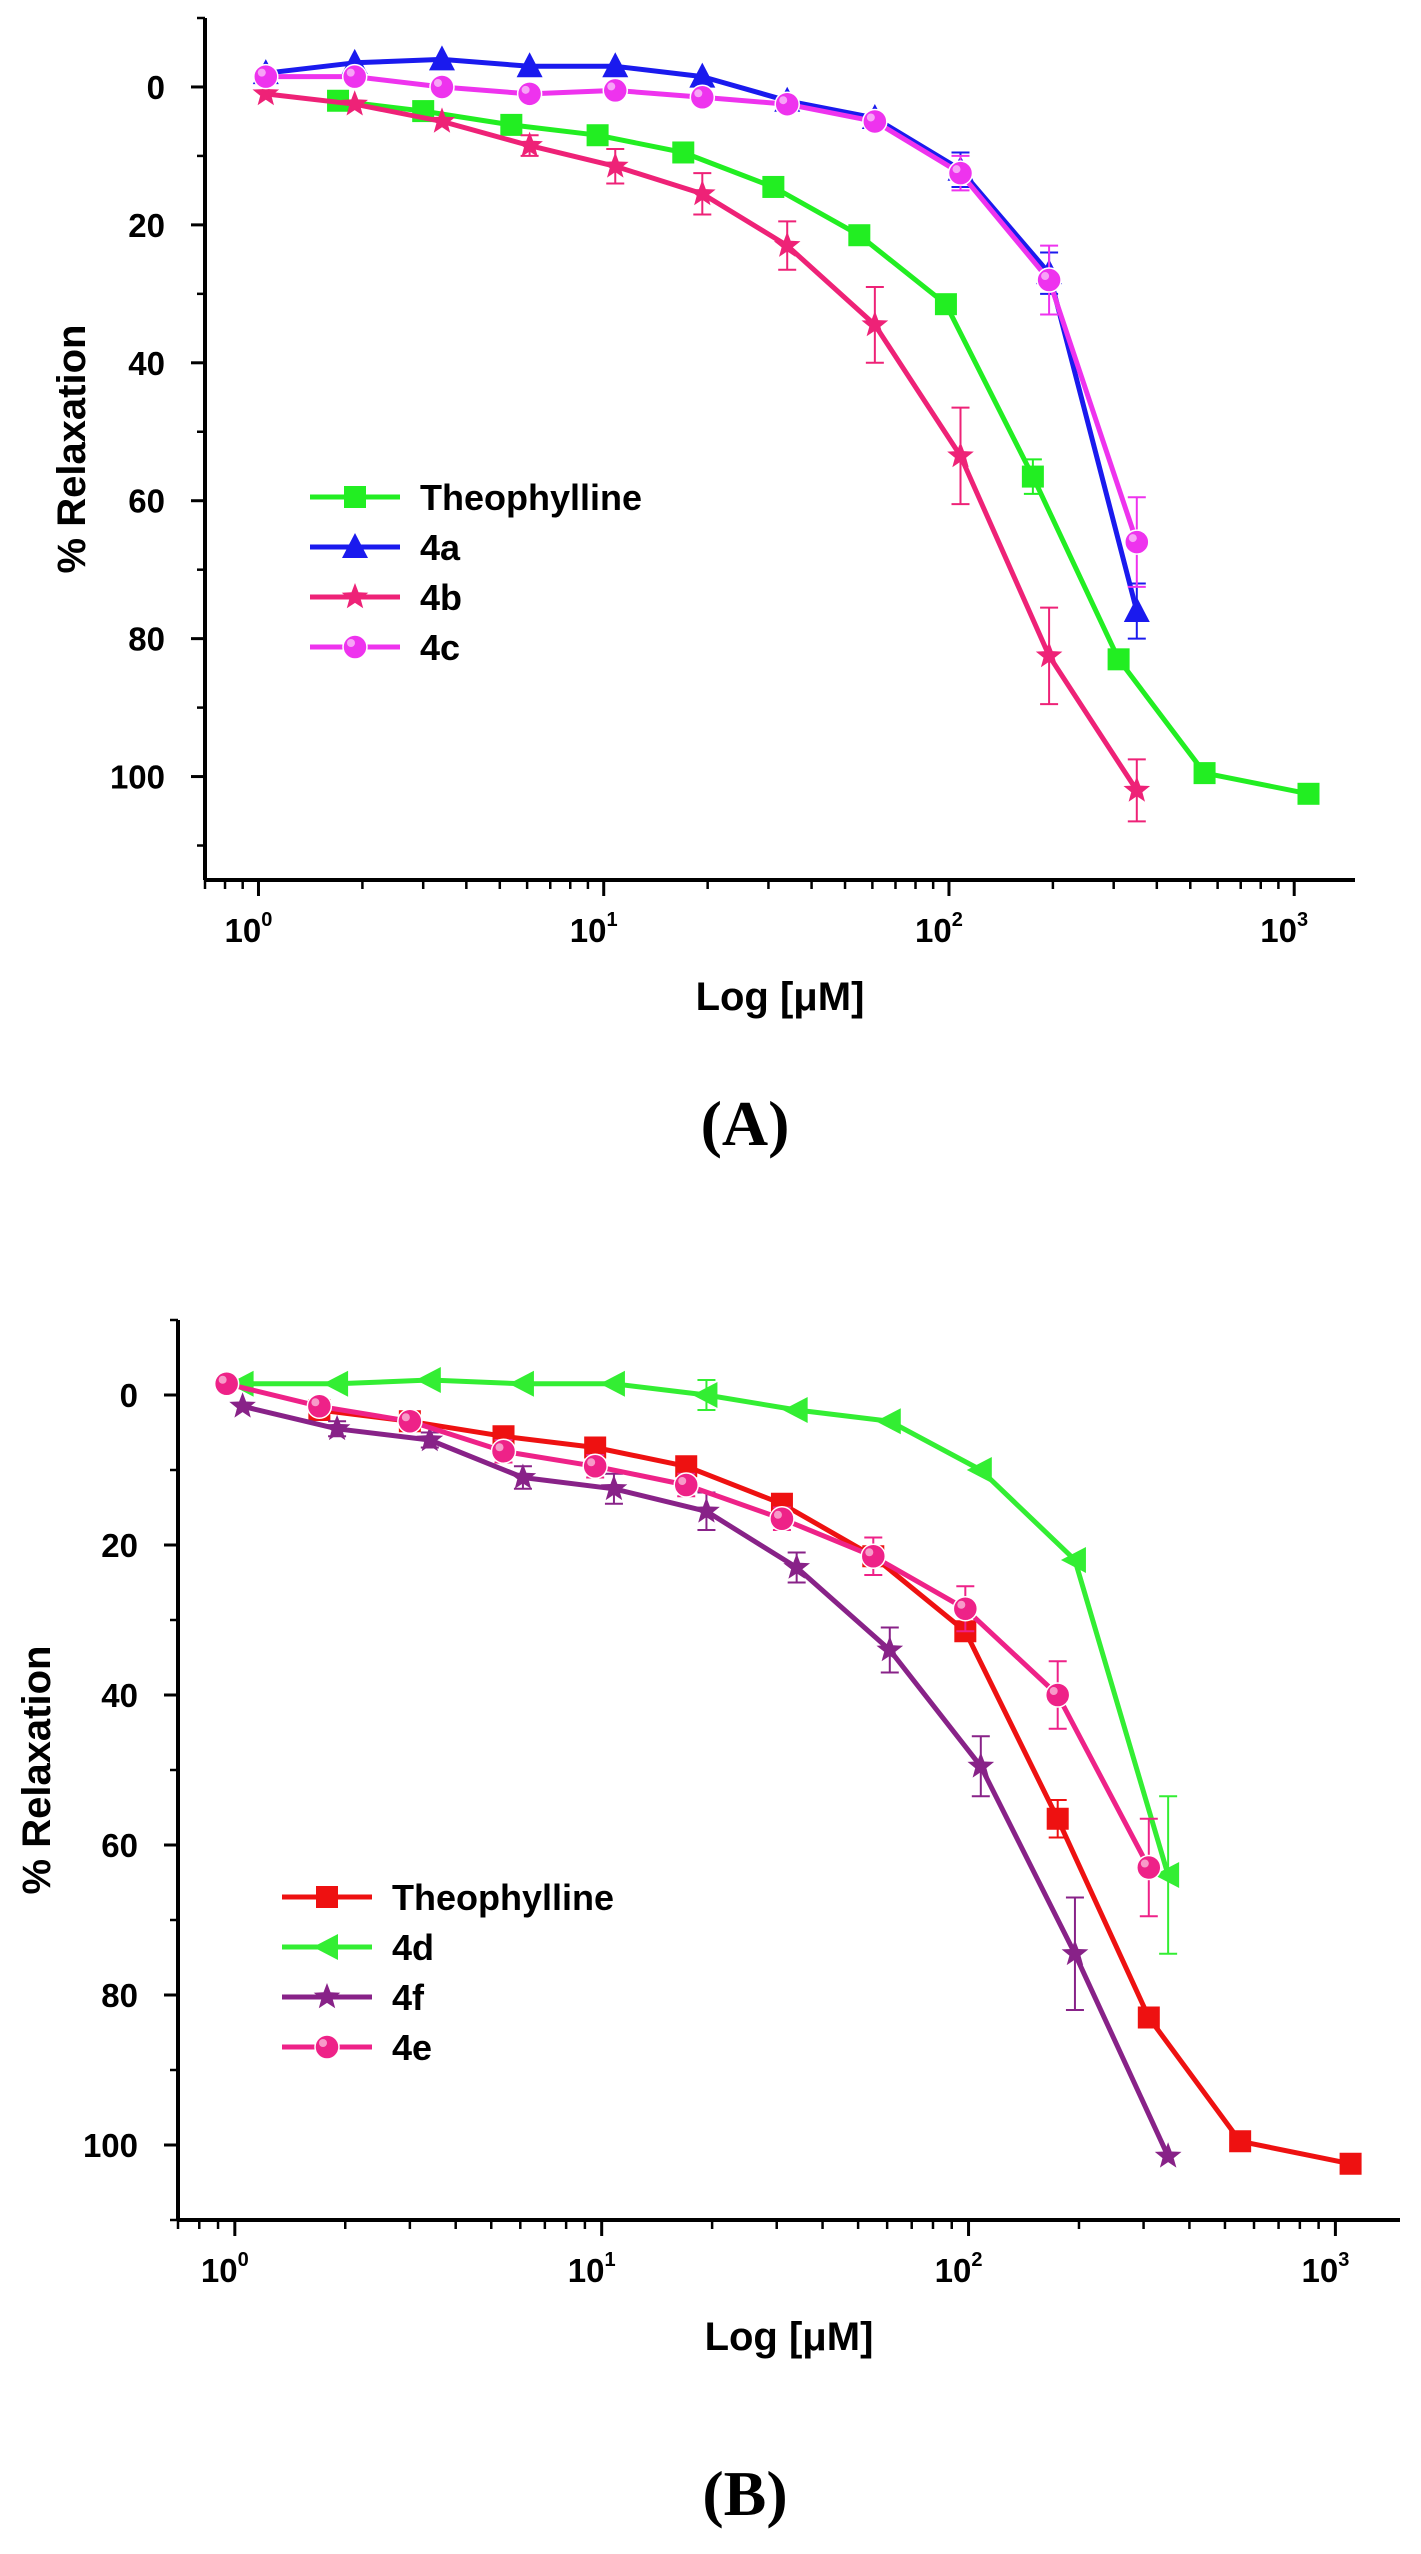  Describe the element at coordinates (701, 325) in the screenshot. I see `series-4c` at that location.